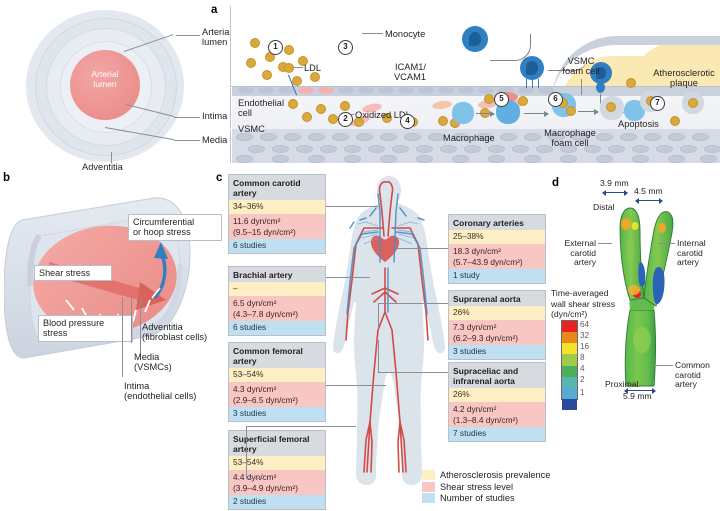 The width and height of the screenshot is (720, 511). What do you see at coordinates (691, 253) in the screenshot?
I see `label-internal-carotid-artery: Internal carotid artery` at bounding box center [691, 253].